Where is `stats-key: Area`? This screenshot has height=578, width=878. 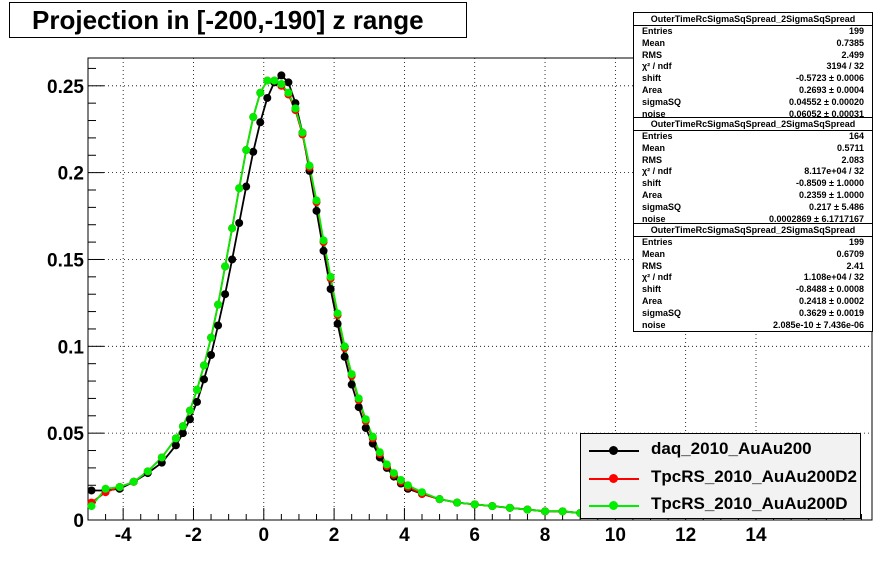 stats-key: Area is located at coordinates (652, 300).